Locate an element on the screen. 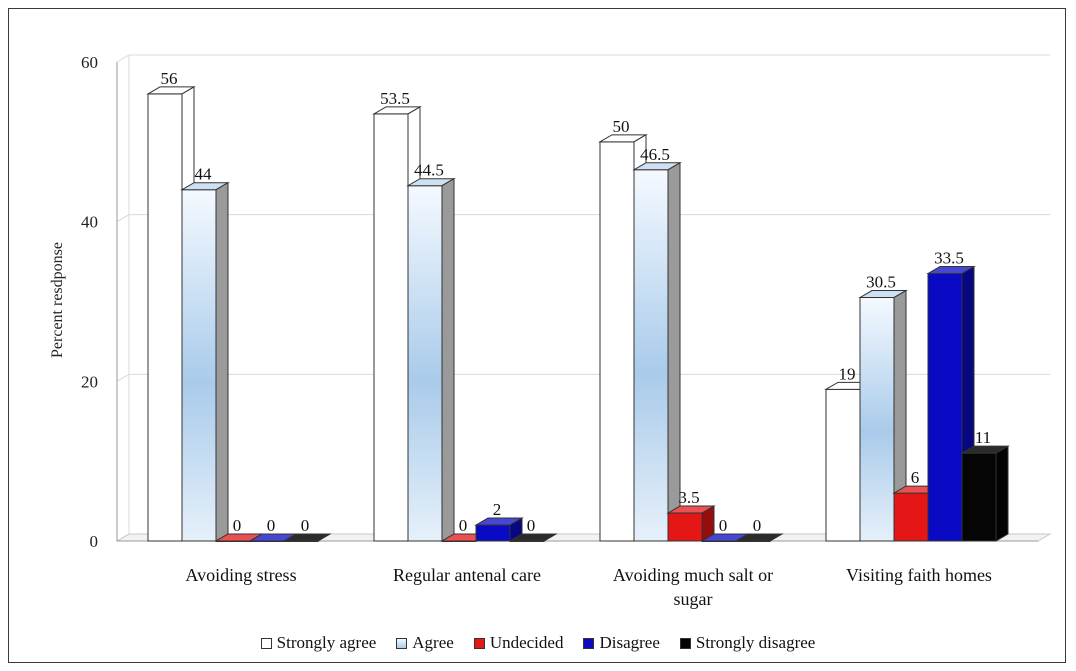 Image resolution: width=1076 pixels, height=671 pixels. y-tick-label: 60 is located at coordinates (89, 62).